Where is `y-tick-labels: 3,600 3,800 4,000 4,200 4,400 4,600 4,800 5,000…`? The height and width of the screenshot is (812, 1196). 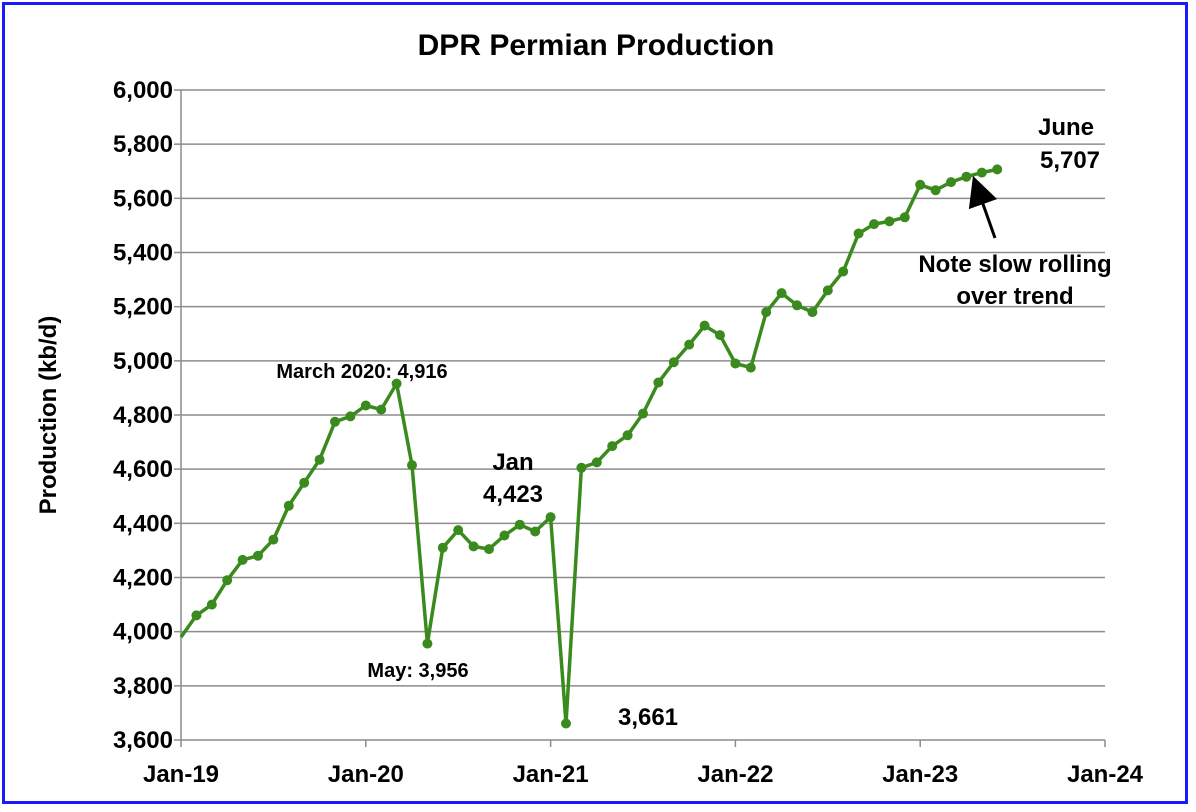
y-tick-labels: 3,600 3,800 4,000 4,200 4,400 4,600 4,800 5,000… is located at coordinates (143, 415).